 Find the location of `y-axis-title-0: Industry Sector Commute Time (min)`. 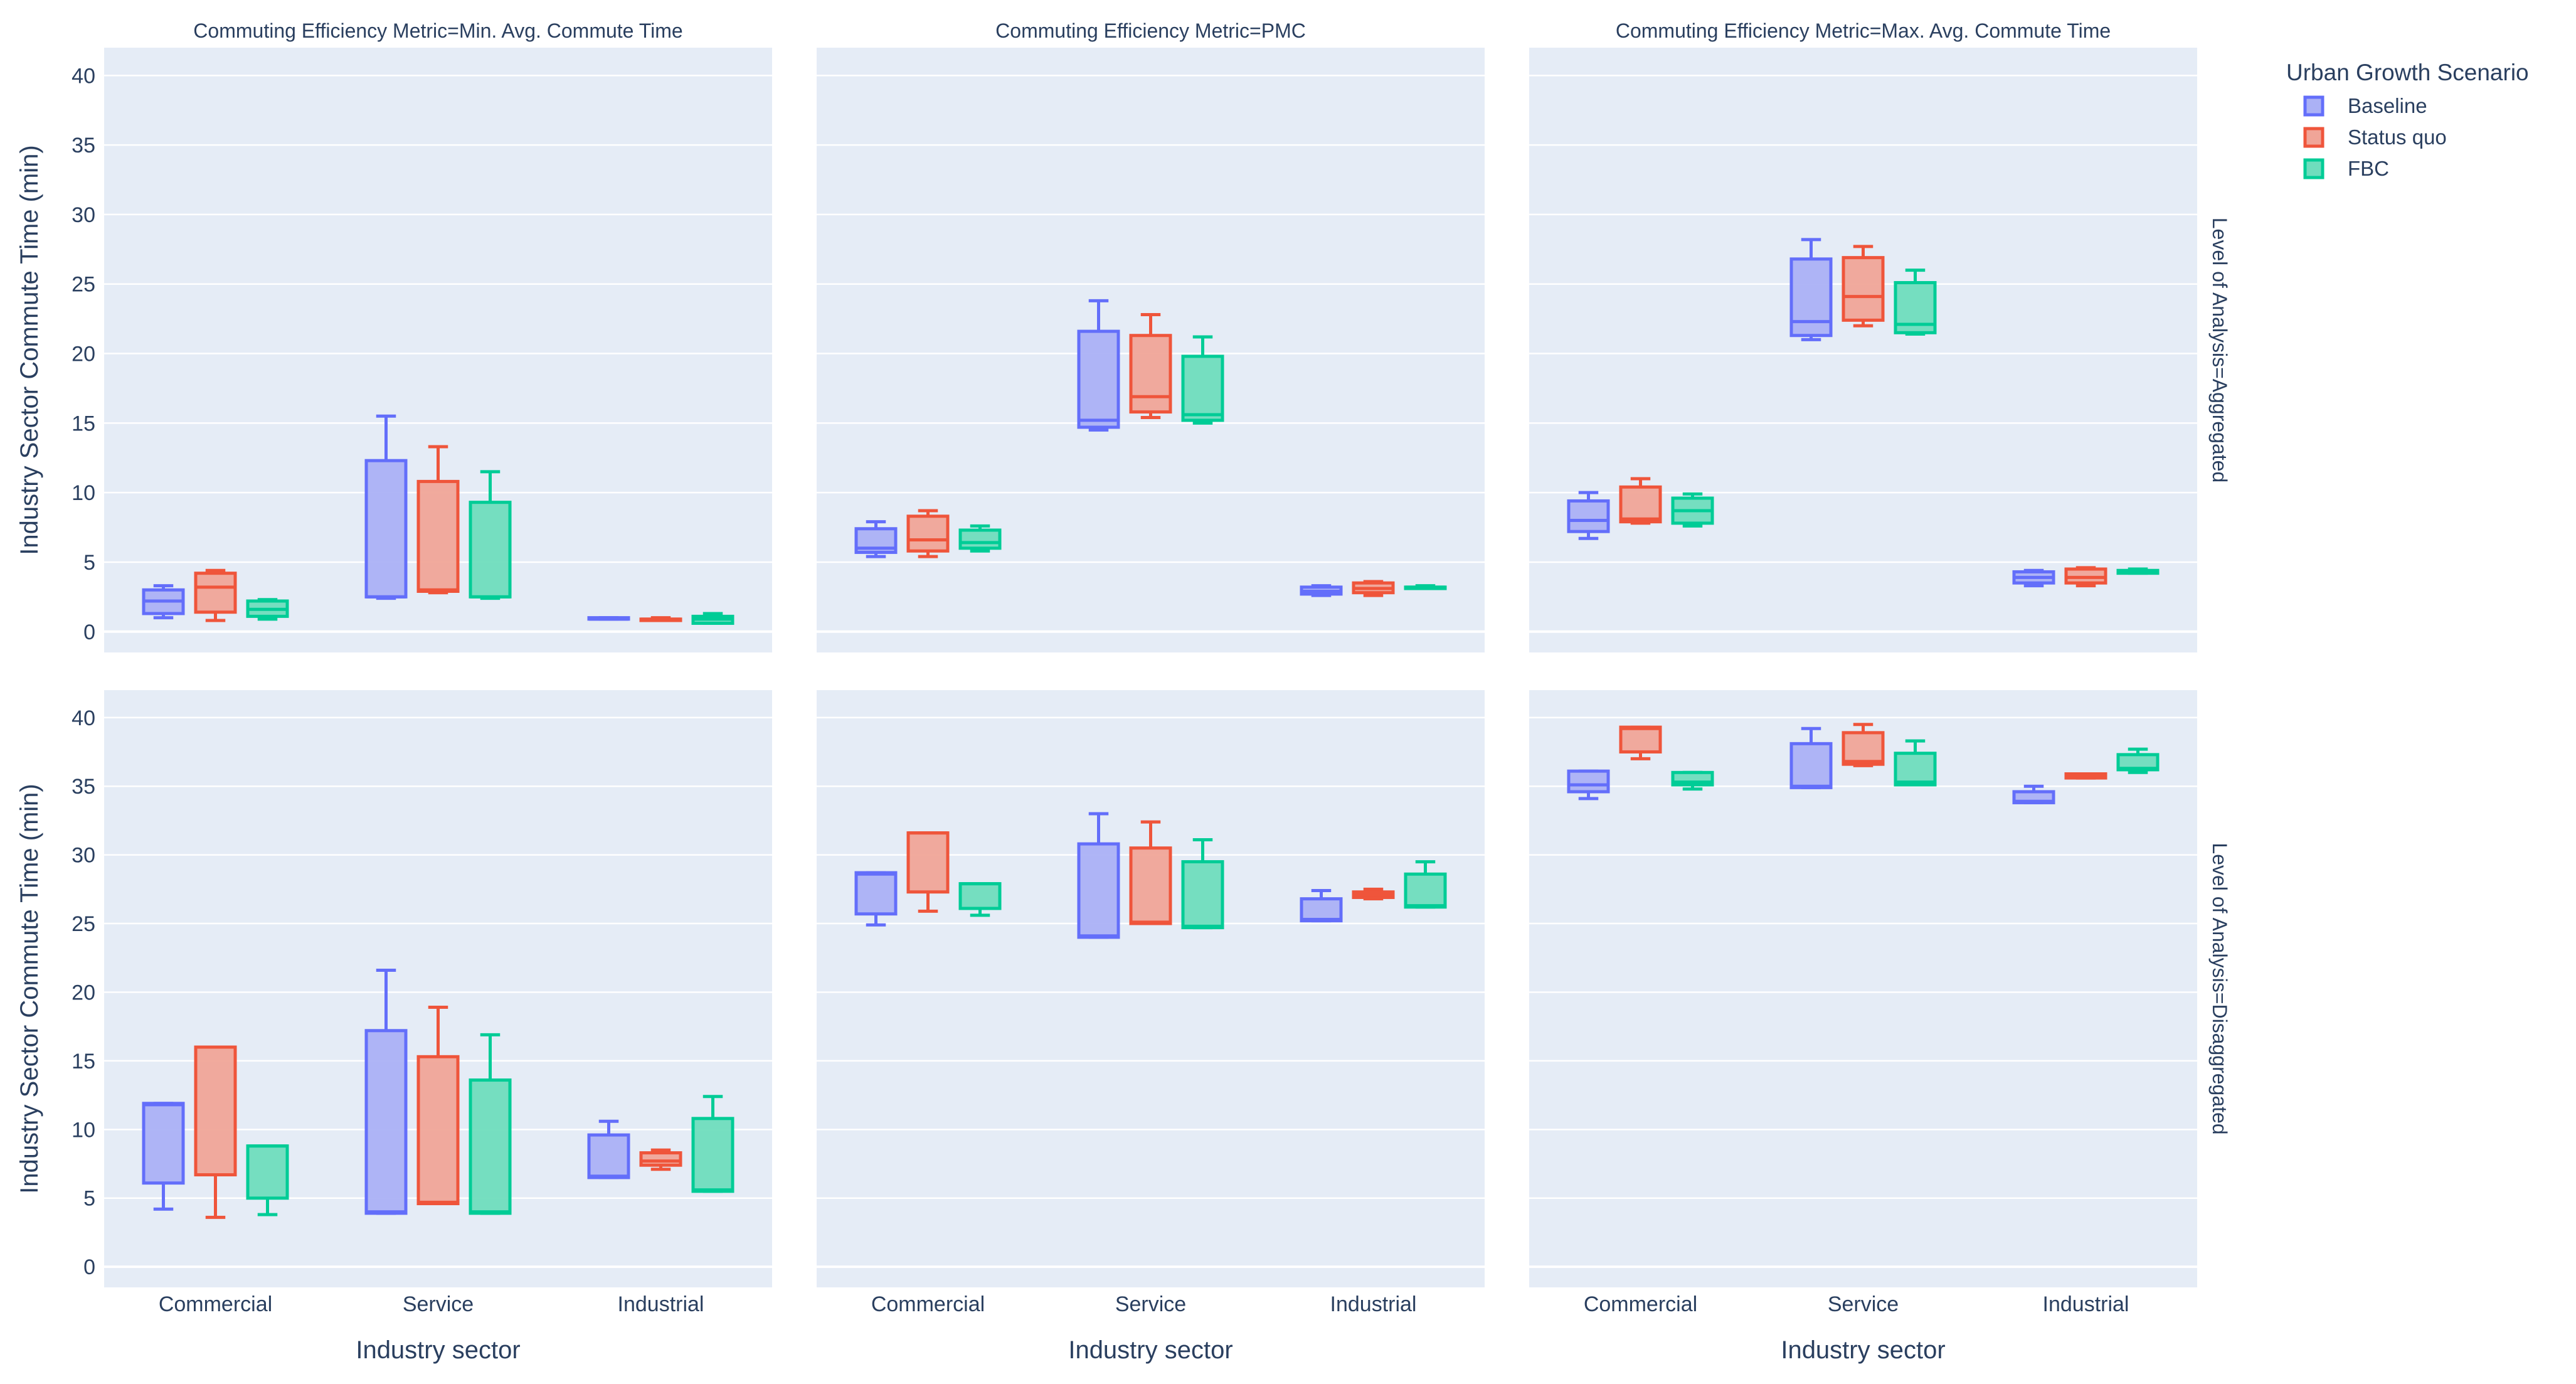

y-axis-title-0: Industry Sector Commute Time (min) is located at coordinates (29, 350).